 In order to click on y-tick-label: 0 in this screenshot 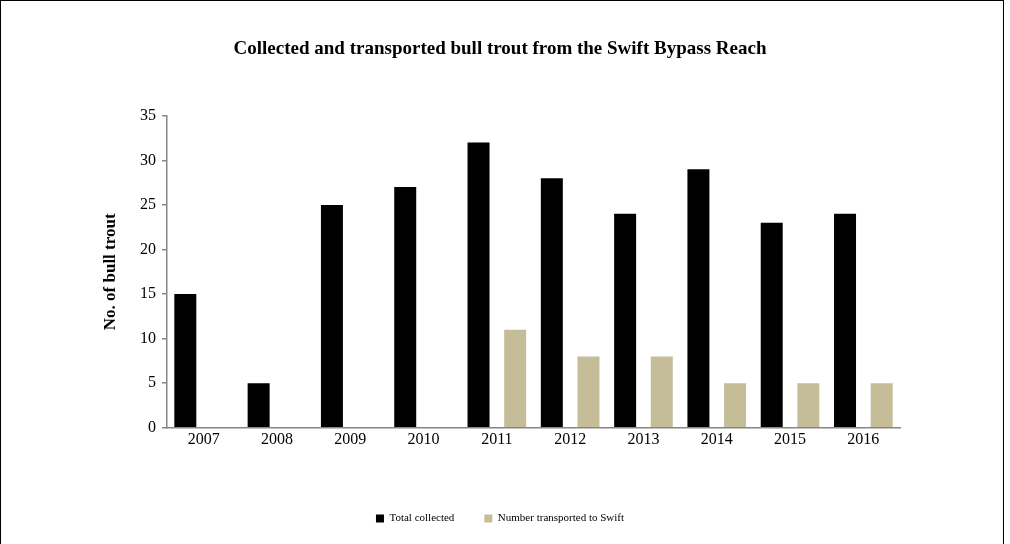, I will do `click(152, 426)`.